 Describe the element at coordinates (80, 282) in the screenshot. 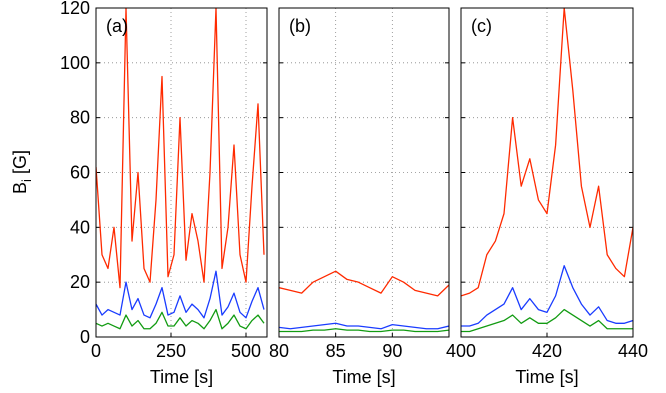

I see `y-tick-label: 20` at that location.